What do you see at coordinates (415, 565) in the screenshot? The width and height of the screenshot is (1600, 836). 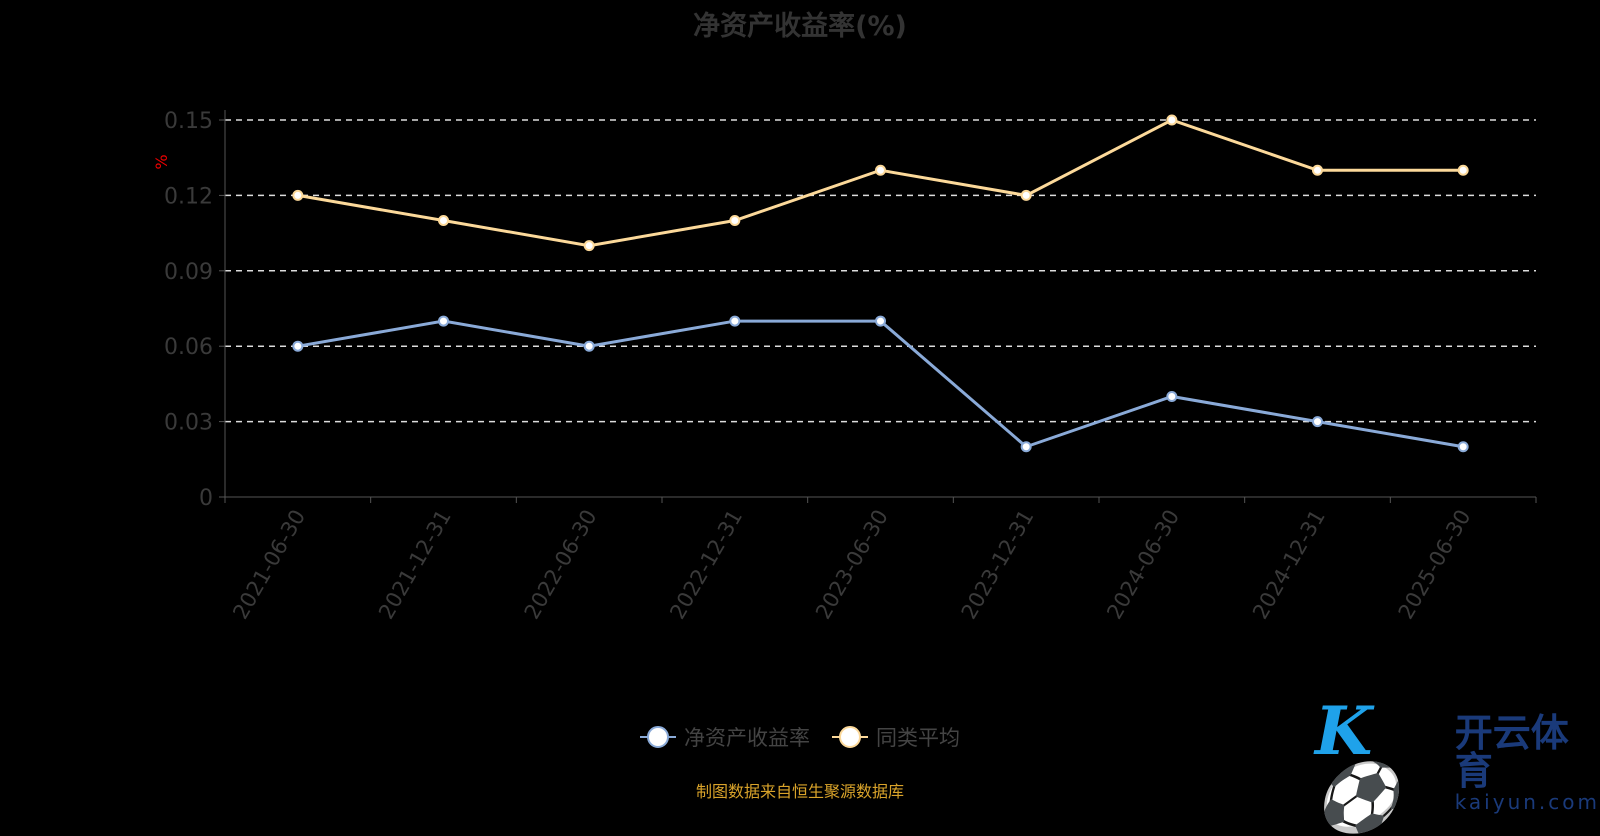 I see `x-tick-label: 2021-12-31` at bounding box center [415, 565].